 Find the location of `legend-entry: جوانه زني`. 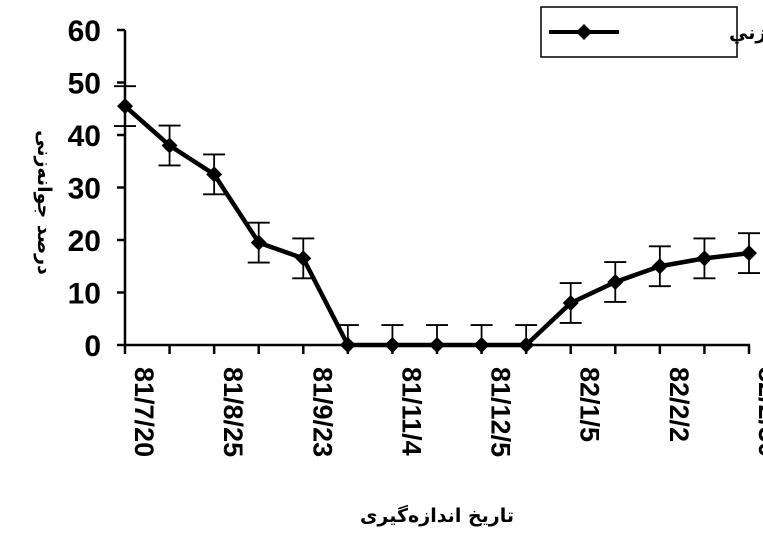

legend-entry: جوانه زني is located at coordinates (746, 33).